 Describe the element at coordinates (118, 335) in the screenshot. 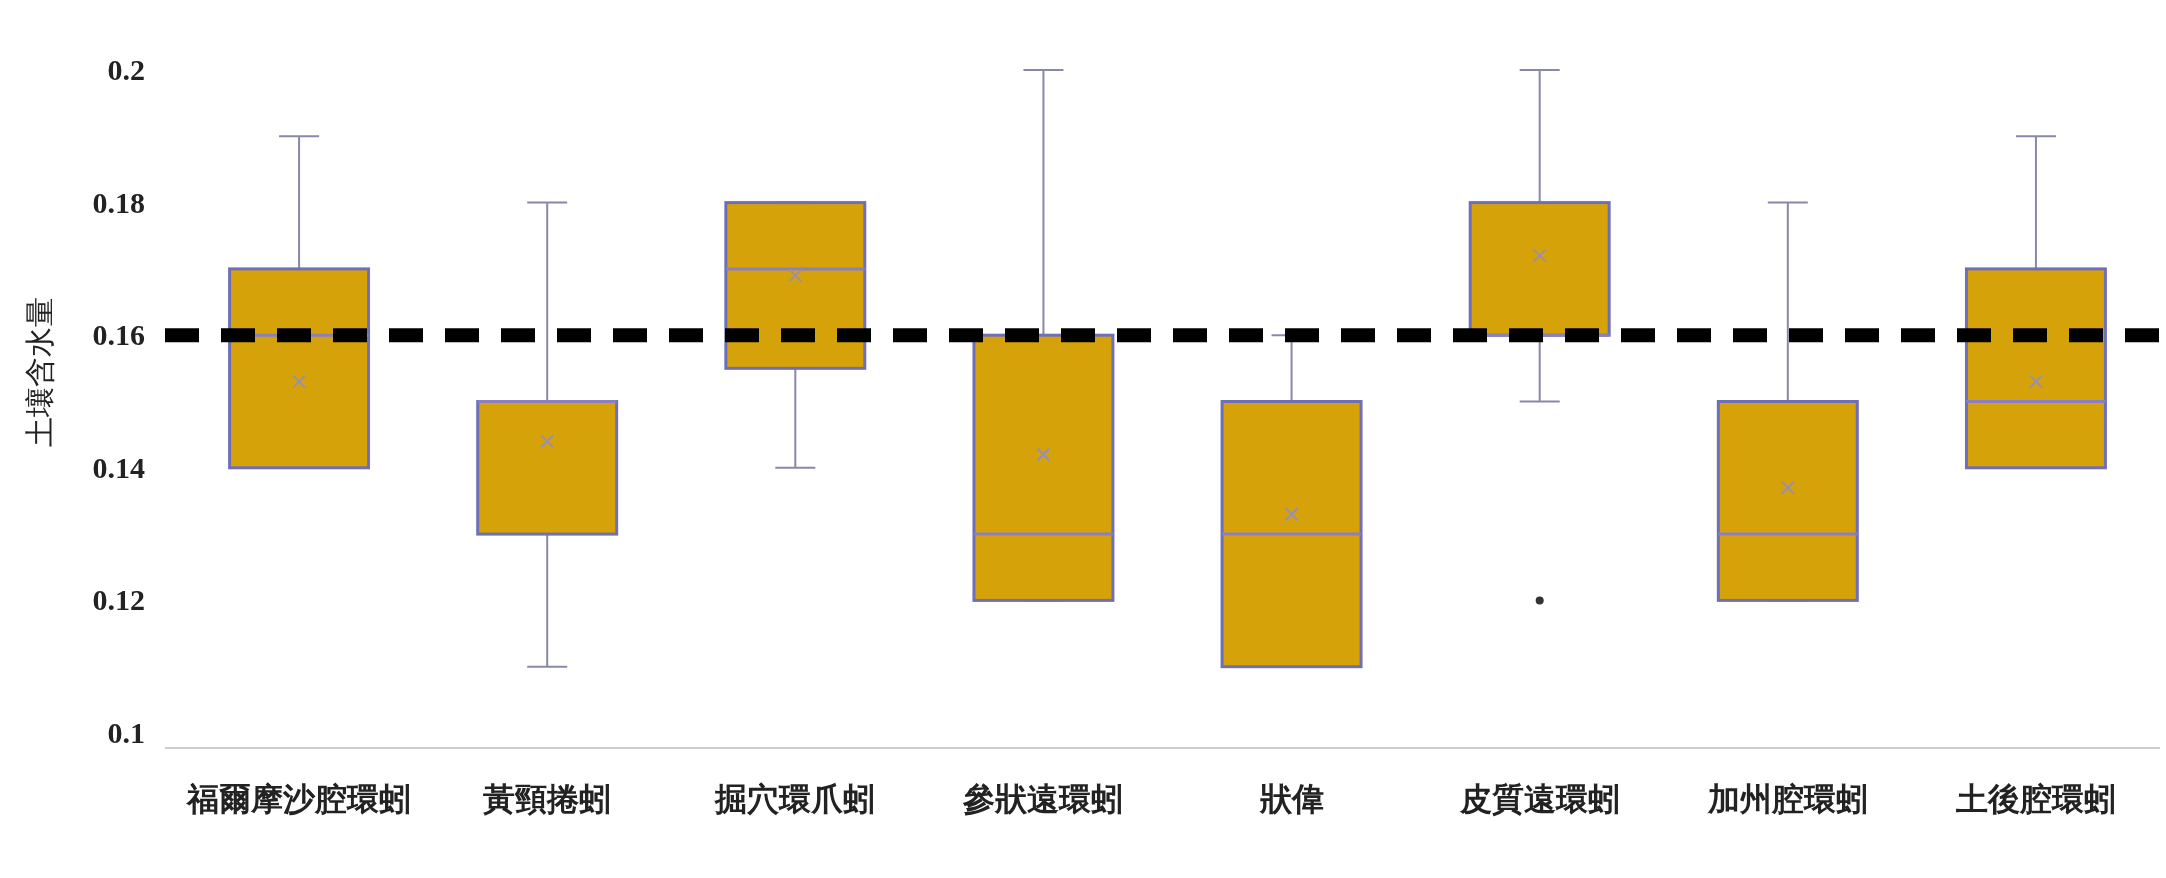

I see `y-tick-label: 0.16` at that location.